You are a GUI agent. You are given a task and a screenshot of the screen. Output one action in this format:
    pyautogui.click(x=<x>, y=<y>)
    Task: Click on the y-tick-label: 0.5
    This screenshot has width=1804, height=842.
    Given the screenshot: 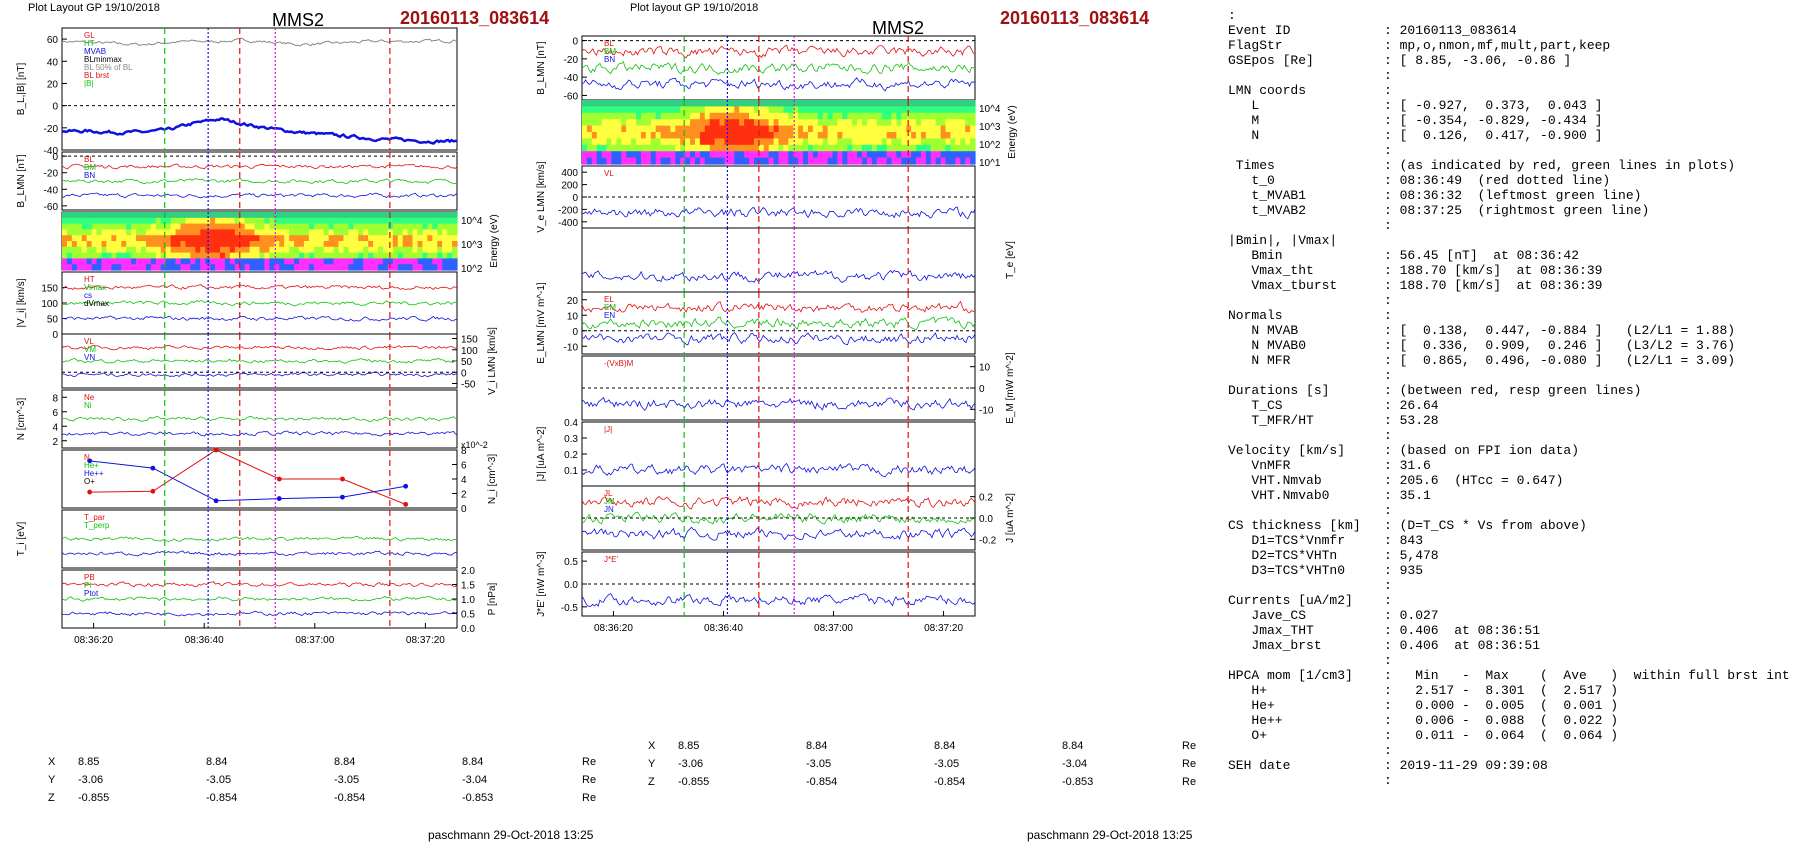 What is the action you would take?
    pyautogui.click(x=571, y=562)
    